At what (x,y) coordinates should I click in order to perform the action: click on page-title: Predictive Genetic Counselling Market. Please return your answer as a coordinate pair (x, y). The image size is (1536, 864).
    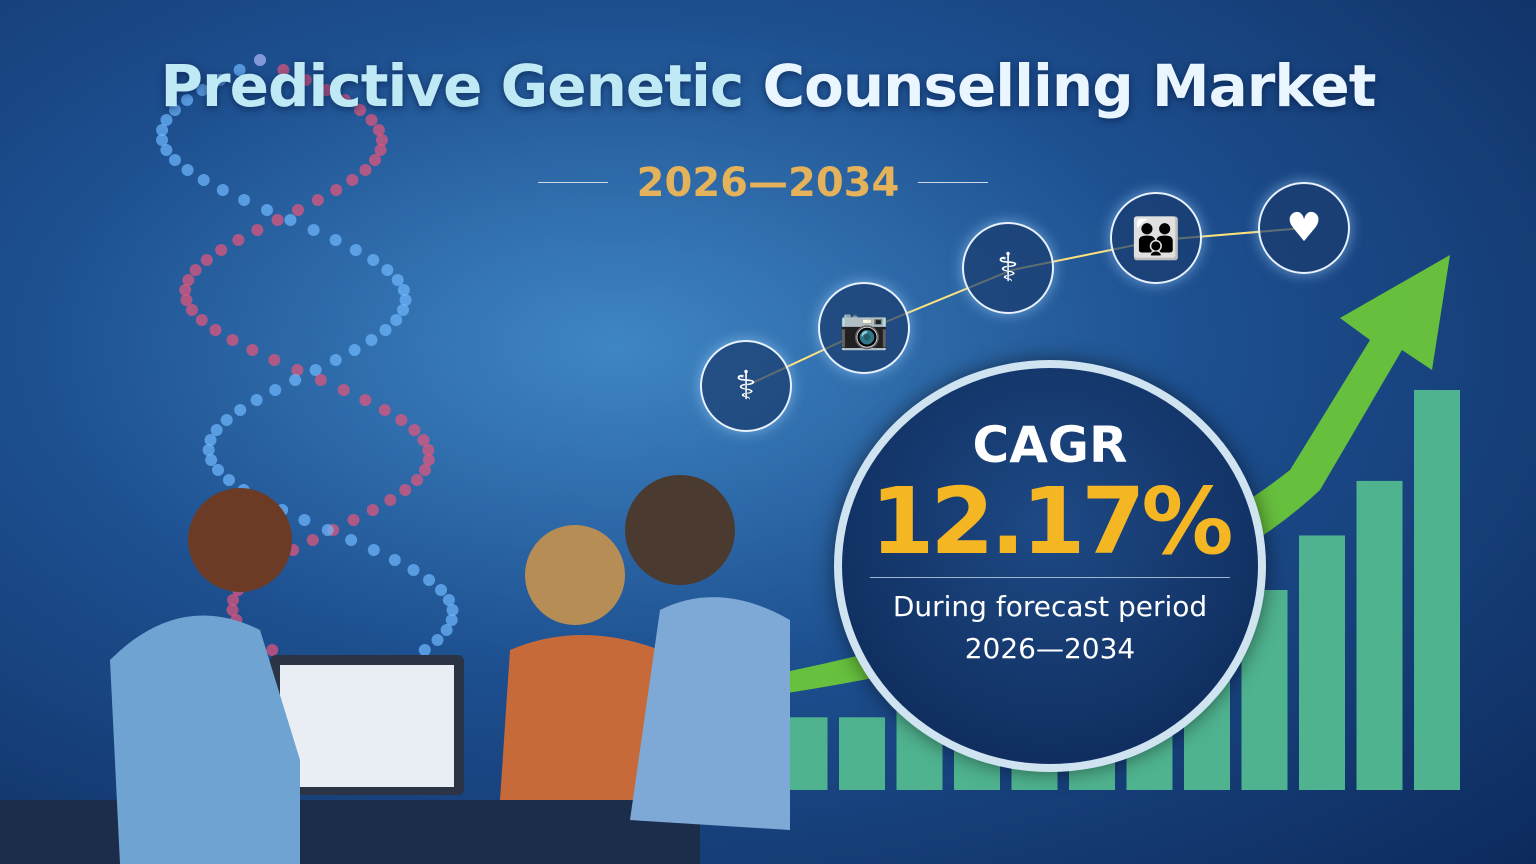
    Looking at the image, I should click on (768, 86).